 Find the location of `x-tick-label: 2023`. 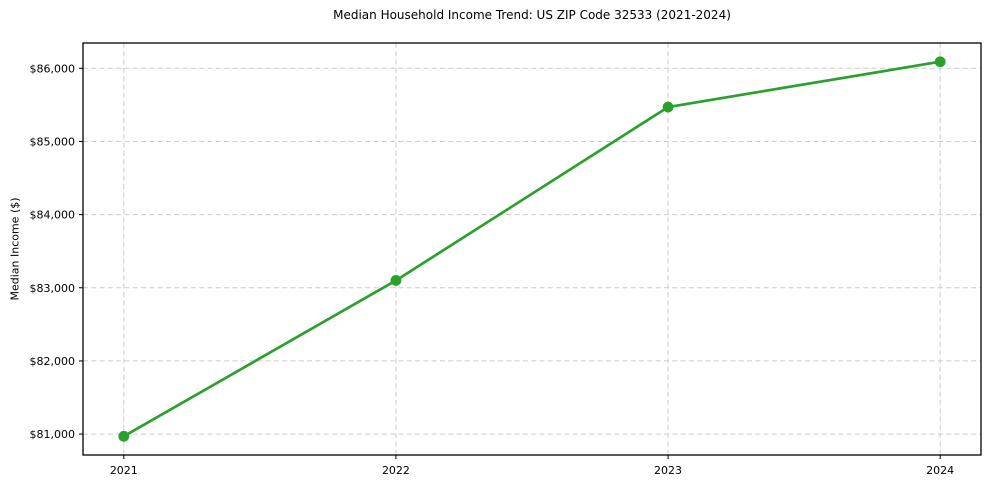

x-tick-label: 2023 is located at coordinates (668, 470).